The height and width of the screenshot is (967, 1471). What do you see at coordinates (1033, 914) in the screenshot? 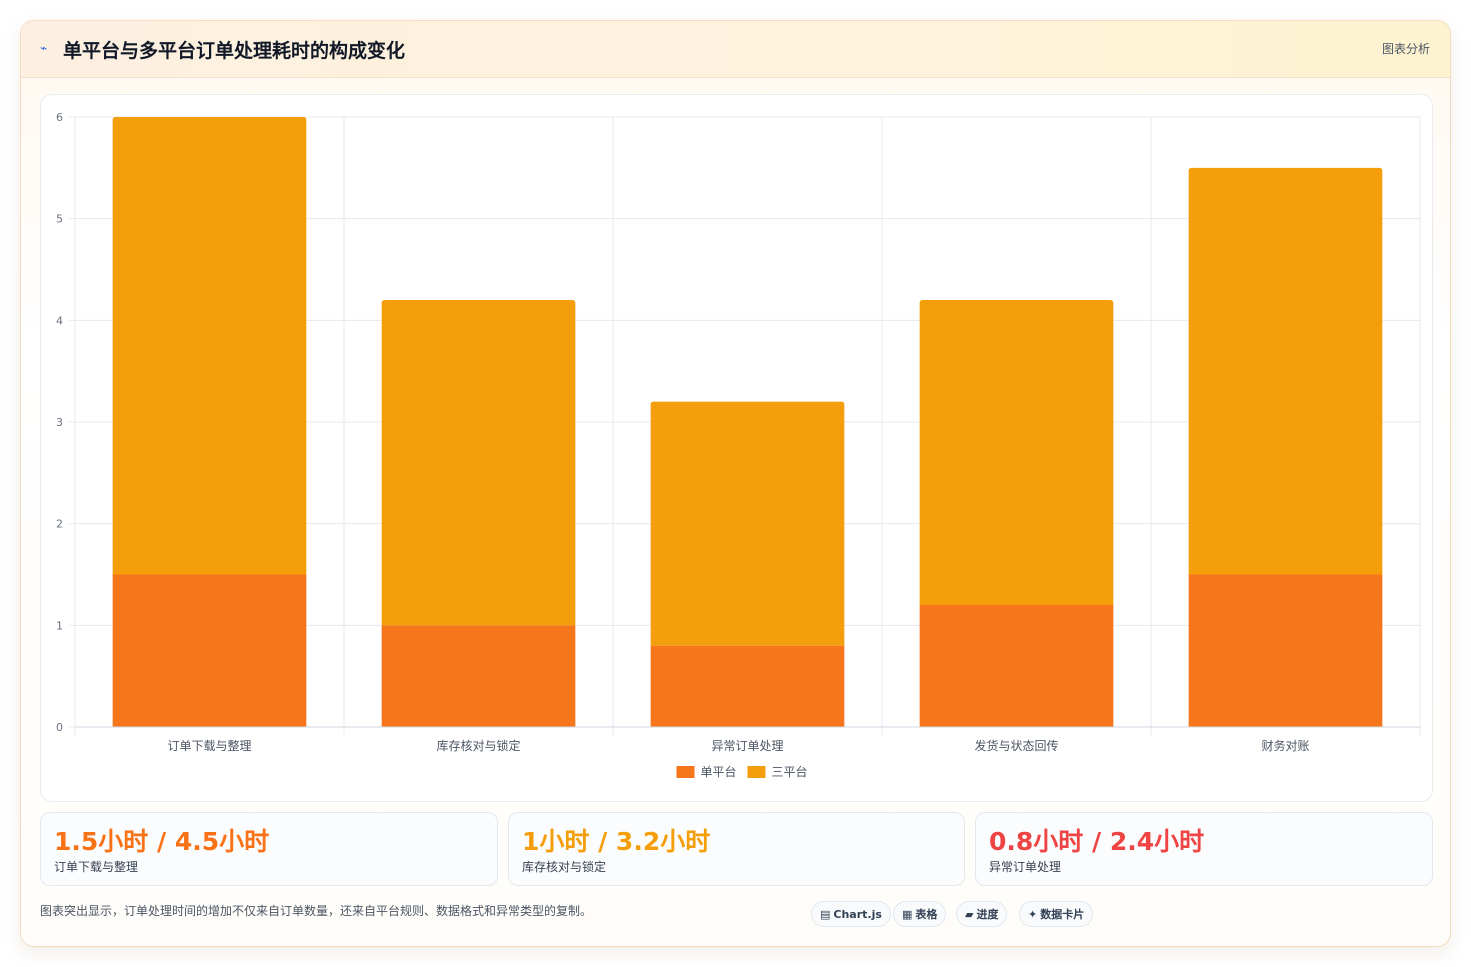
I see `sparkle-icon: ✦` at bounding box center [1033, 914].